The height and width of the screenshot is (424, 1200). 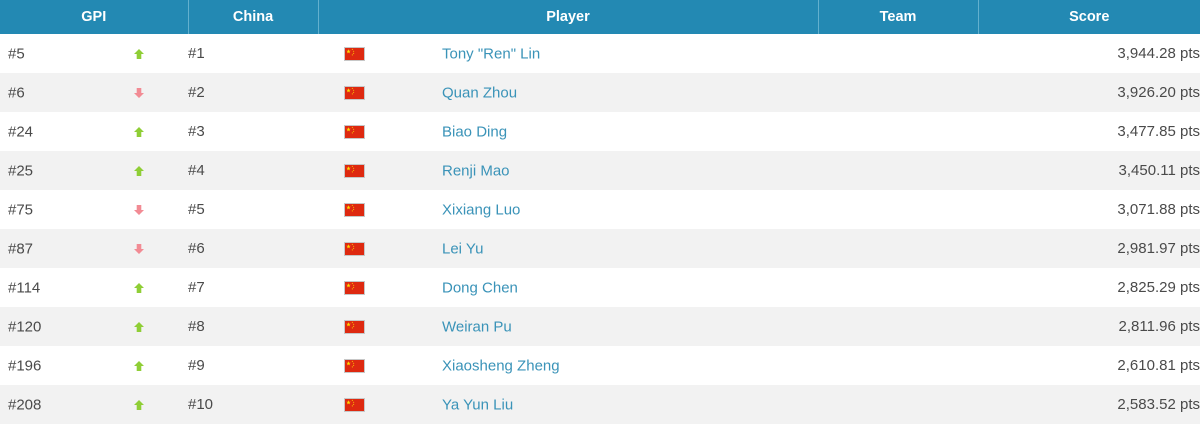 What do you see at coordinates (21, 131) in the screenshot?
I see `gpi-rank: #24` at bounding box center [21, 131].